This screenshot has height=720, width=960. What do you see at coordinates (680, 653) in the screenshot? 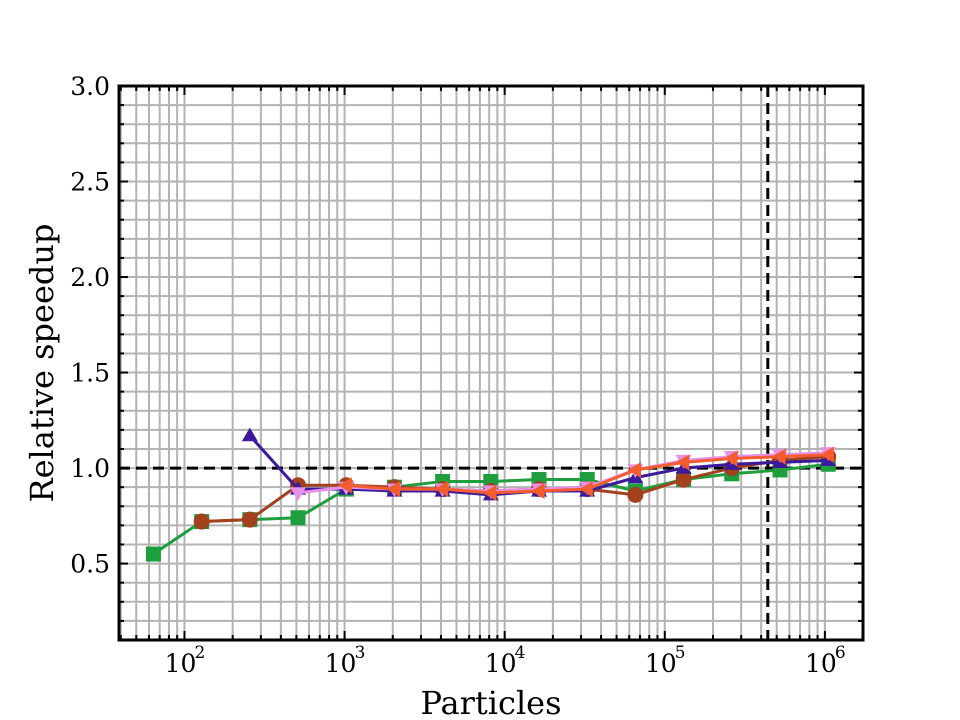
I see `x-tick-exponent: 5` at bounding box center [680, 653].